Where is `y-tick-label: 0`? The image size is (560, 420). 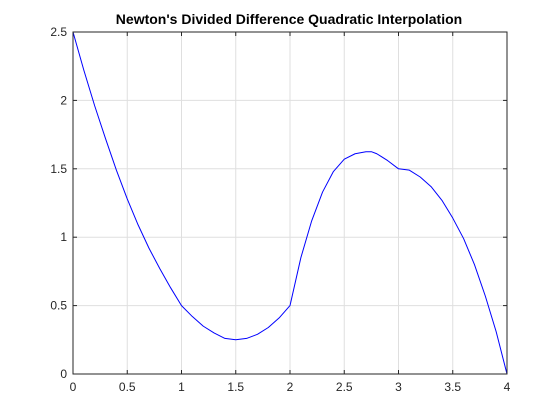
y-tick-label: 0 is located at coordinates (63, 374).